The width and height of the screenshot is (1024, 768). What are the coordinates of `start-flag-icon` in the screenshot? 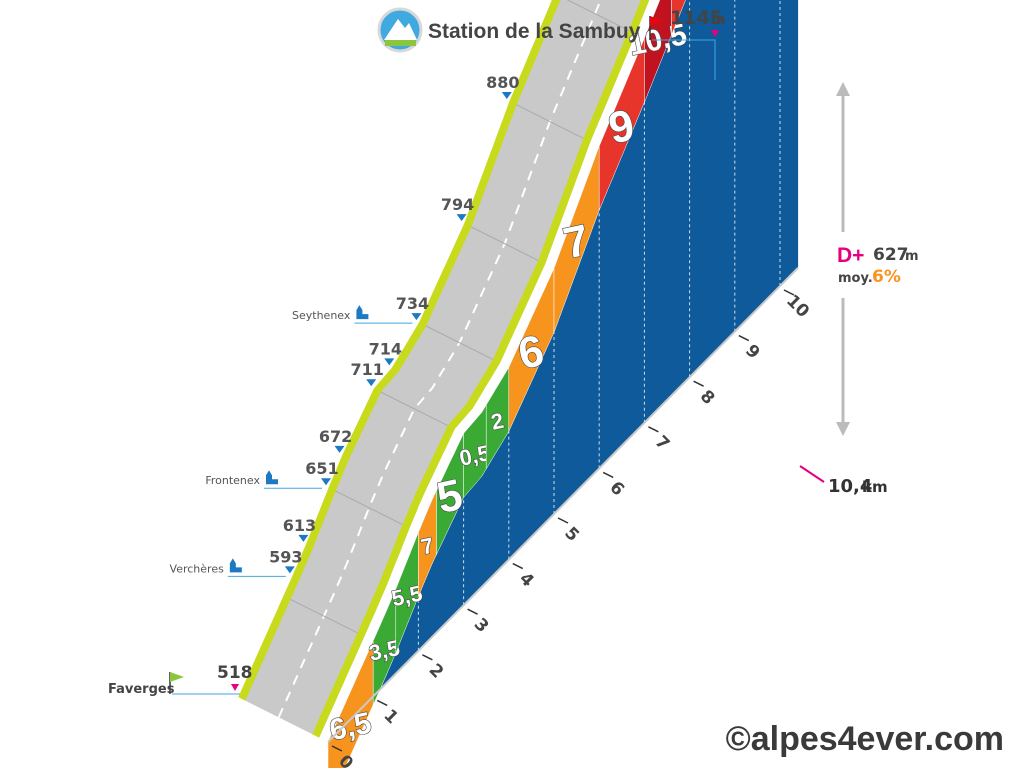 It's located at (177, 677).